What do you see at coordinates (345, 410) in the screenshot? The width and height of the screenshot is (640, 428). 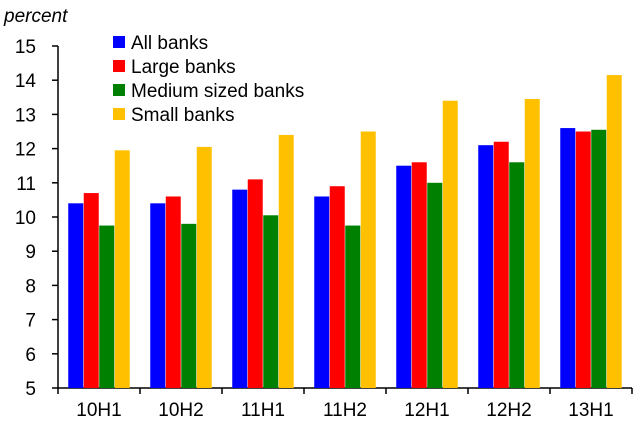 I see `x-tick-label: 11H2` at bounding box center [345, 410].